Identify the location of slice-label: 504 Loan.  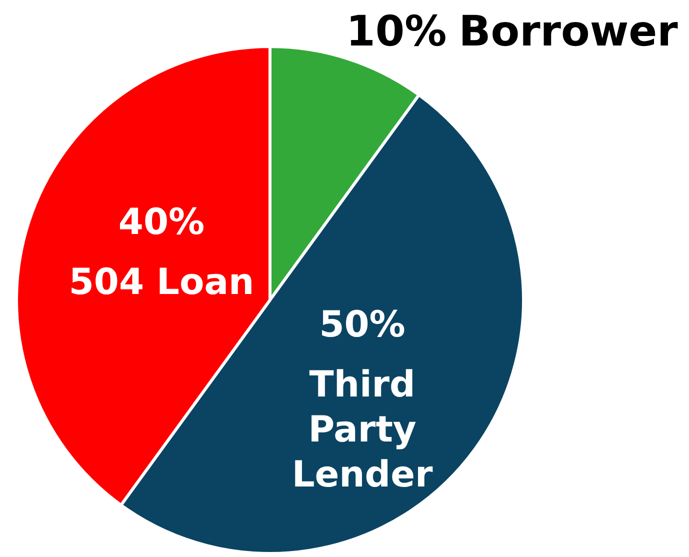
(161, 283).